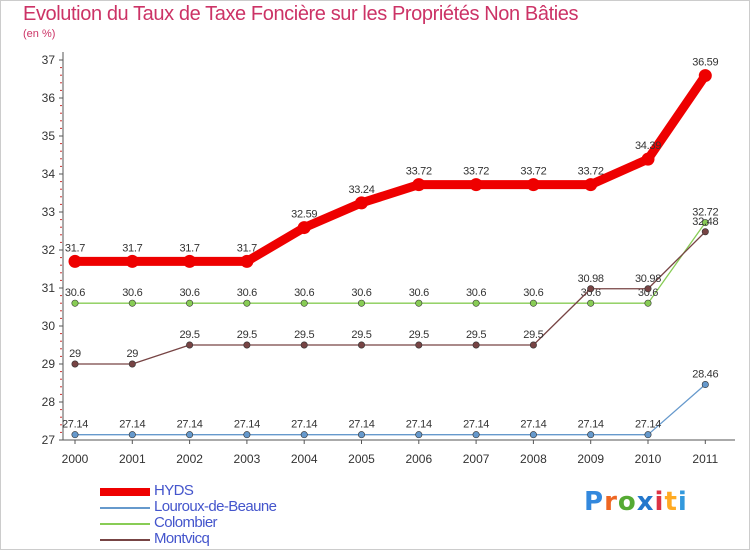 This screenshot has width=750, height=550. Describe the element at coordinates (418, 459) in the screenshot. I see `x-tick-label: 2006` at that location.